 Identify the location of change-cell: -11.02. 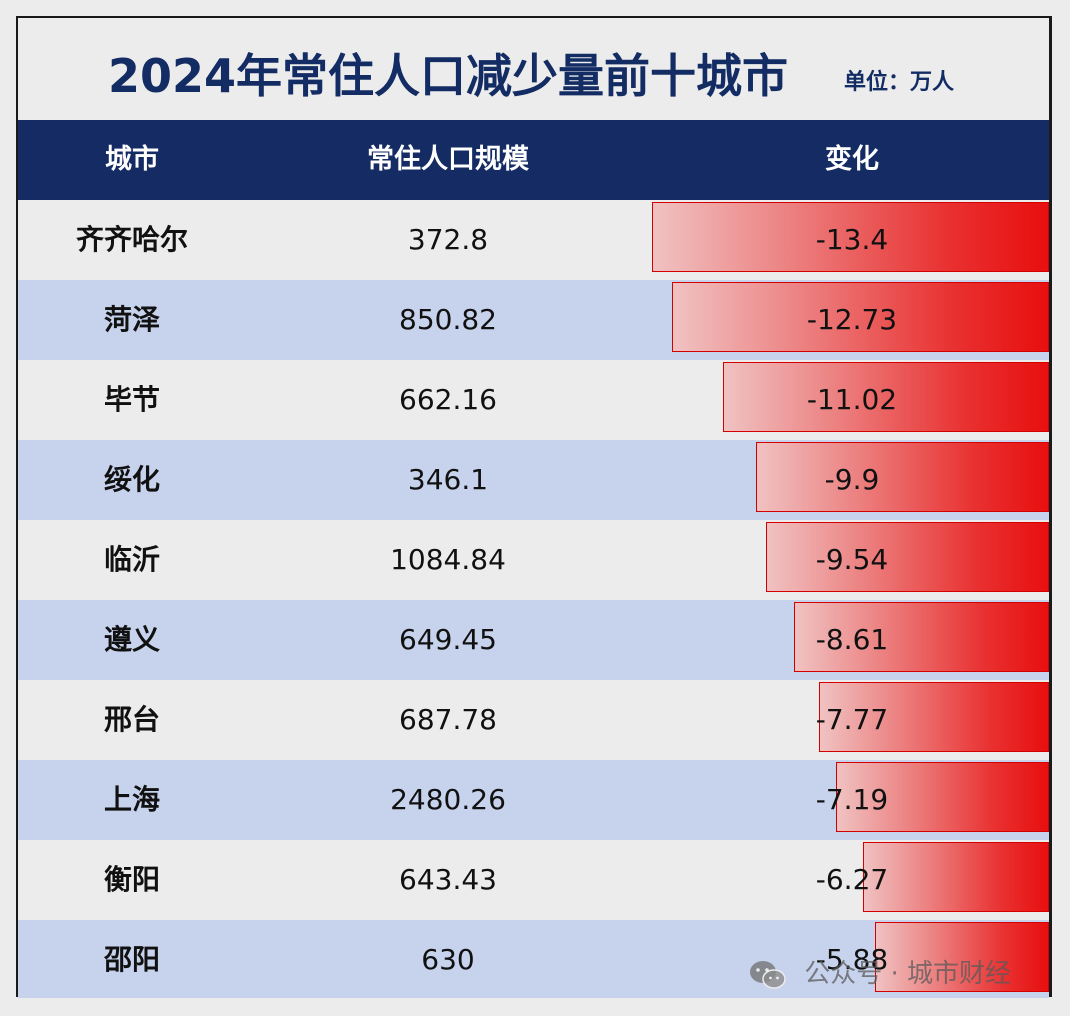
(852, 399).